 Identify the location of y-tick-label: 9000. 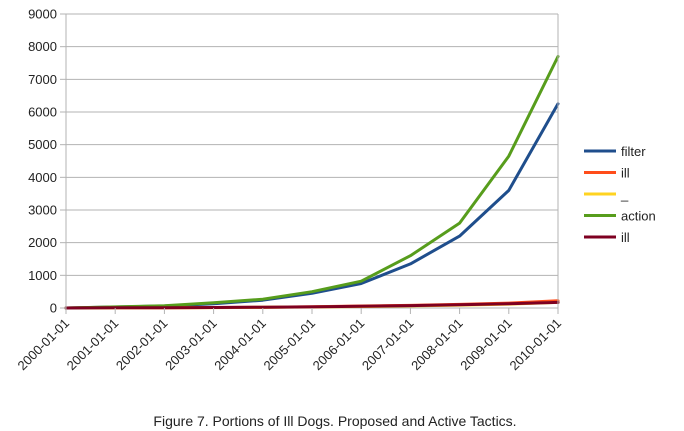
(42, 14).